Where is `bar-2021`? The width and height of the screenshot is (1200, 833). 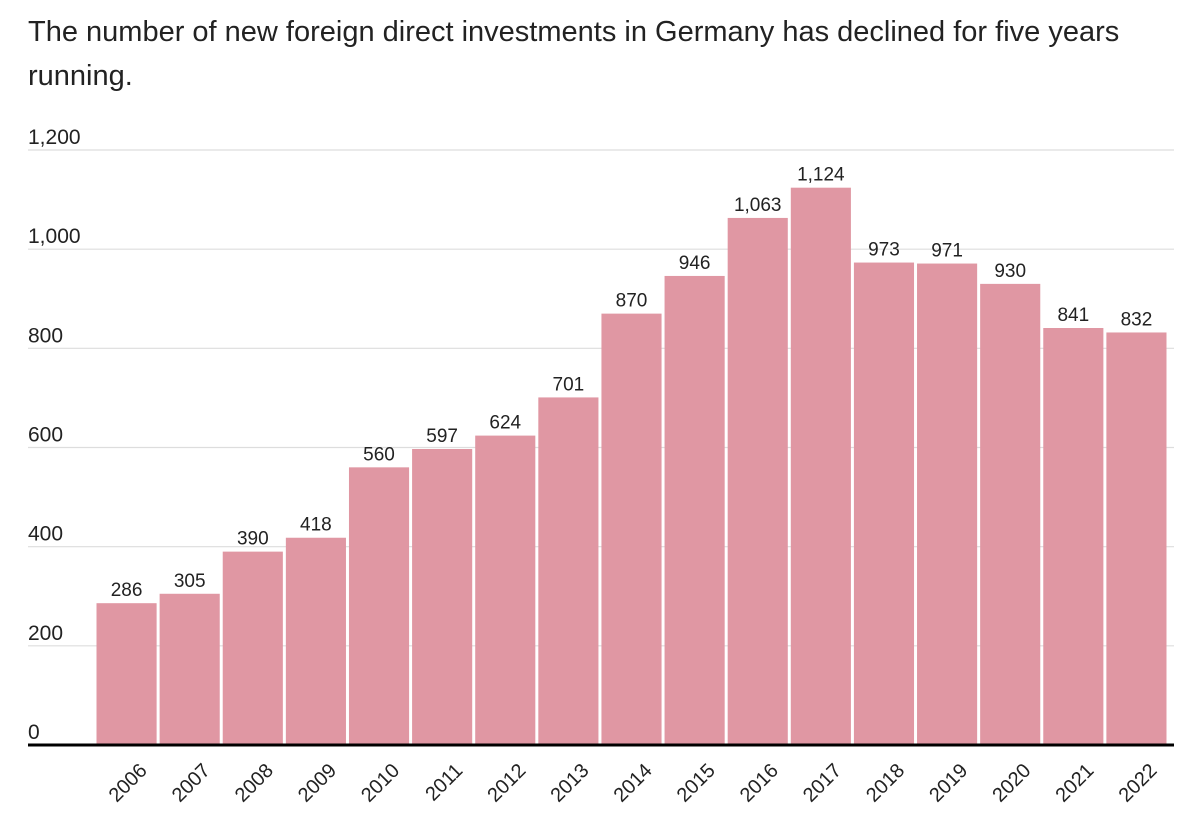
bar-2021 is located at coordinates (1073, 536).